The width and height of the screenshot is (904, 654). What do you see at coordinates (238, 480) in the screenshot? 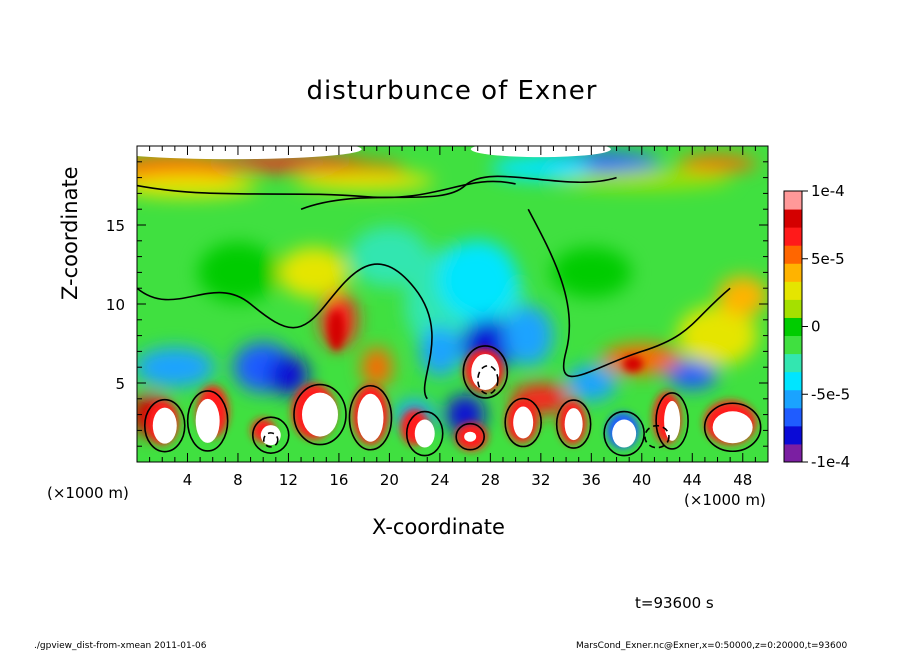
I see `x-tick-label: 8` at bounding box center [238, 480].